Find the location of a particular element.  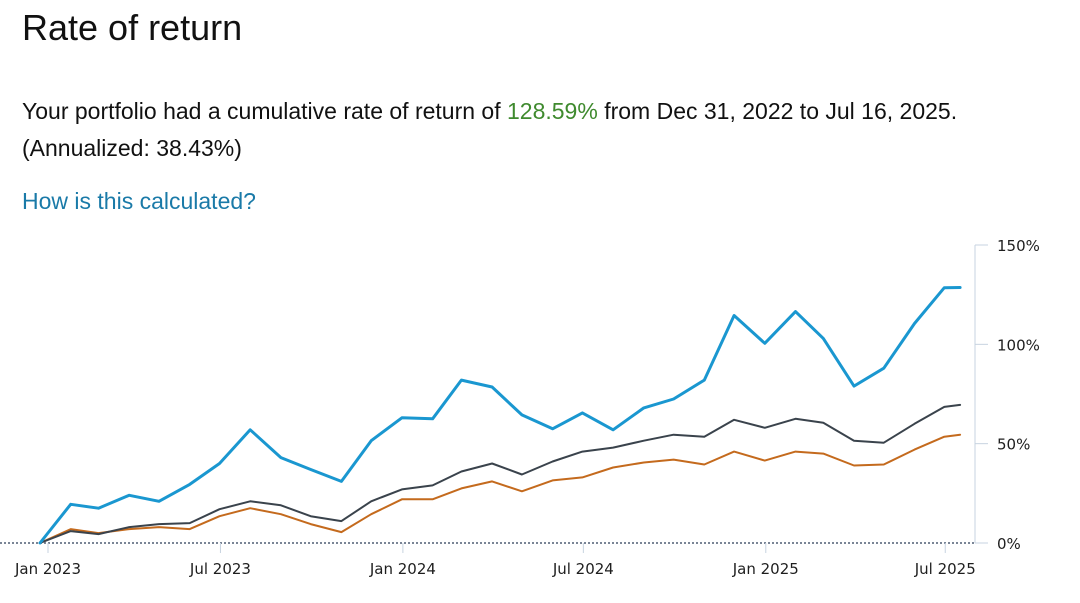

cumulative-return-value: 128.59% is located at coordinates (552, 111).